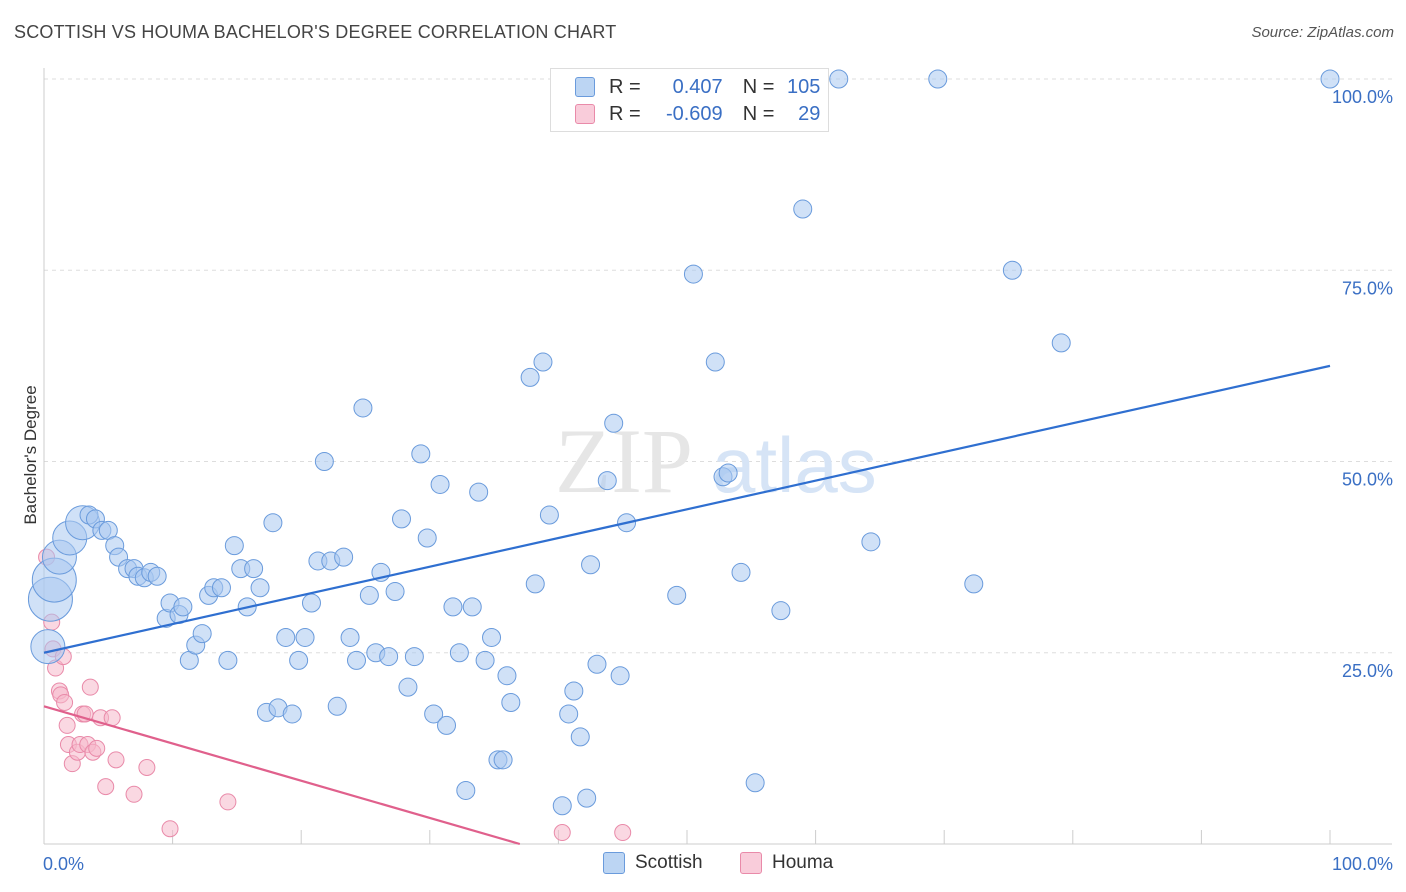 Image resolution: width=1406 pixels, height=892 pixels. Describe the element at coordinates (751, 863) in the screenshot. I see `houma-legend-swatch-icon` at that location.